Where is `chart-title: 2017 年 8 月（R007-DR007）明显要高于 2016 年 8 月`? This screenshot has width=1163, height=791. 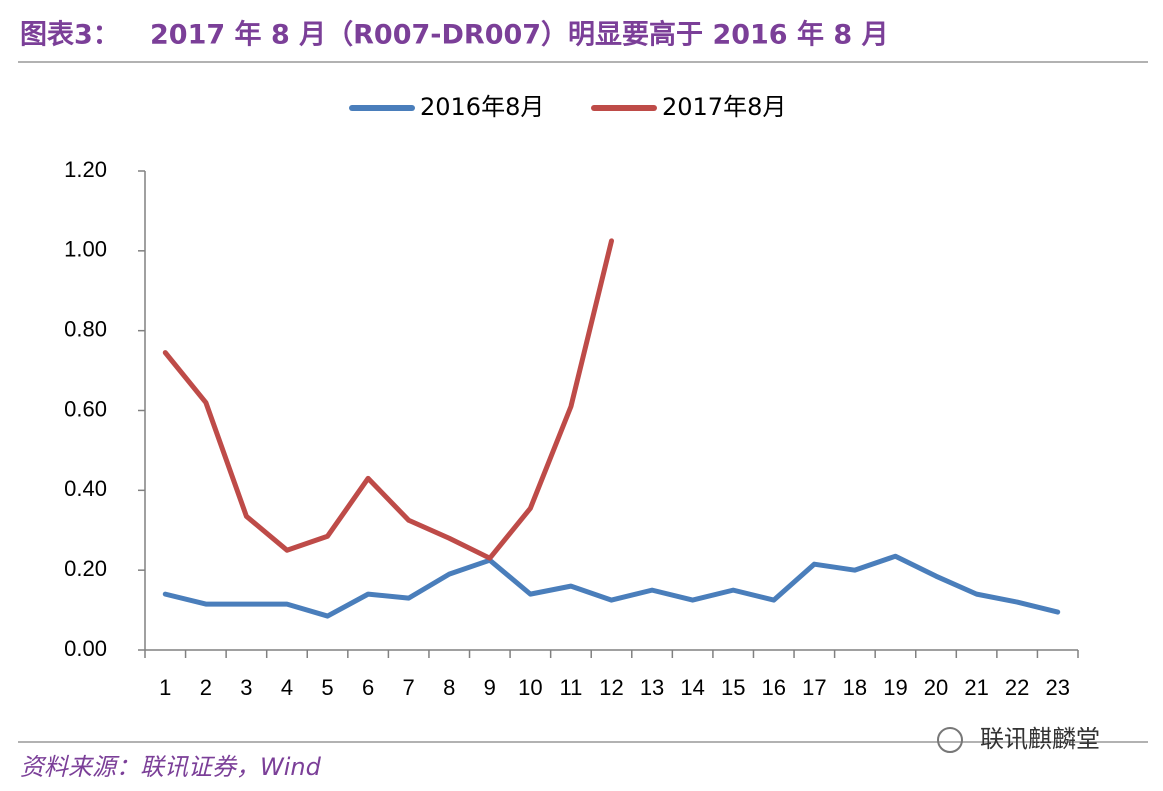 chart-title: 2017 年 8 月（R007-DR007）明显要高于 2016 年 8 月 is located at coordinates (519, 35).